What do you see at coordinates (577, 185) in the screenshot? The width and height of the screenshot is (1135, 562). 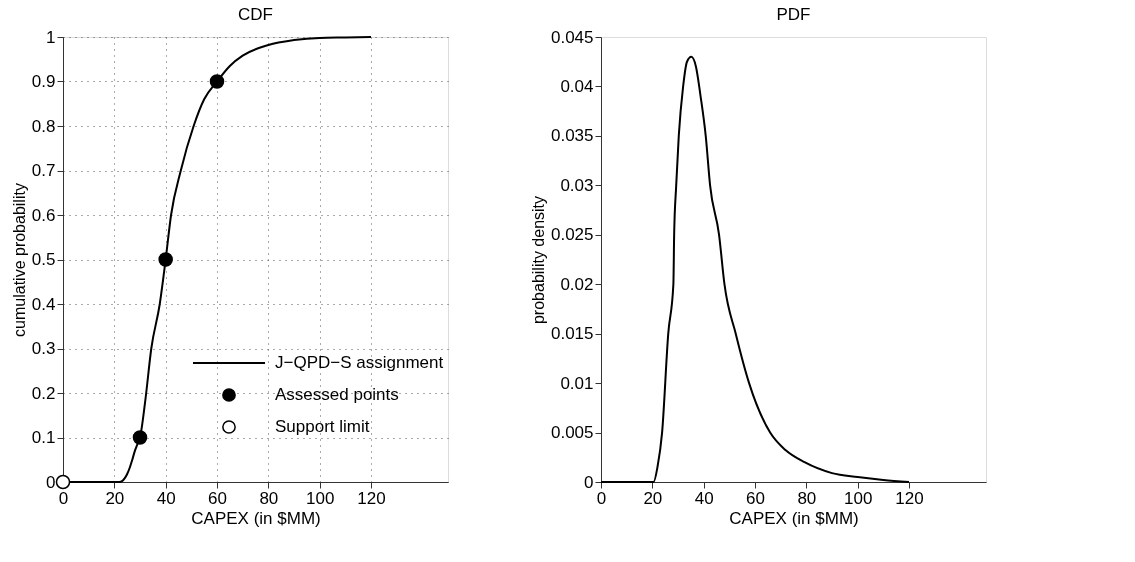 I see `y-tick-label: 0.03` at bounding box center [577, 185].